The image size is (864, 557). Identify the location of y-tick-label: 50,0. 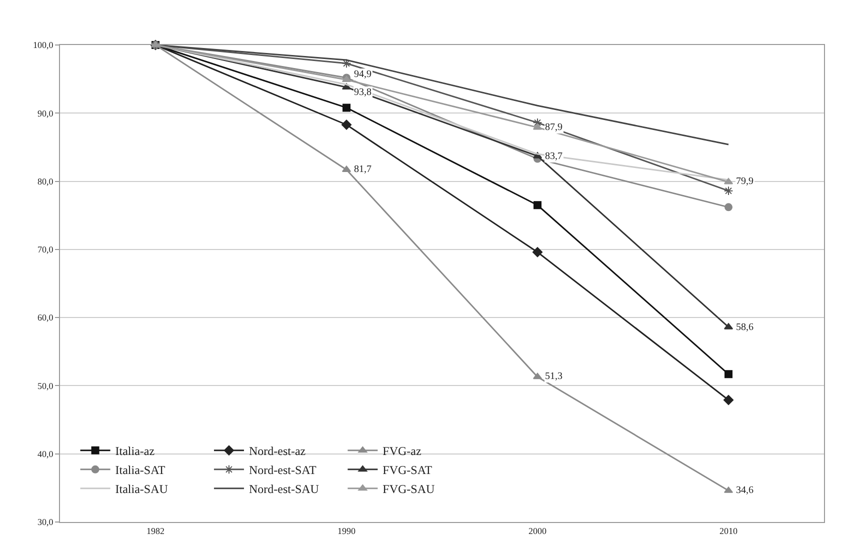
(45, 385).